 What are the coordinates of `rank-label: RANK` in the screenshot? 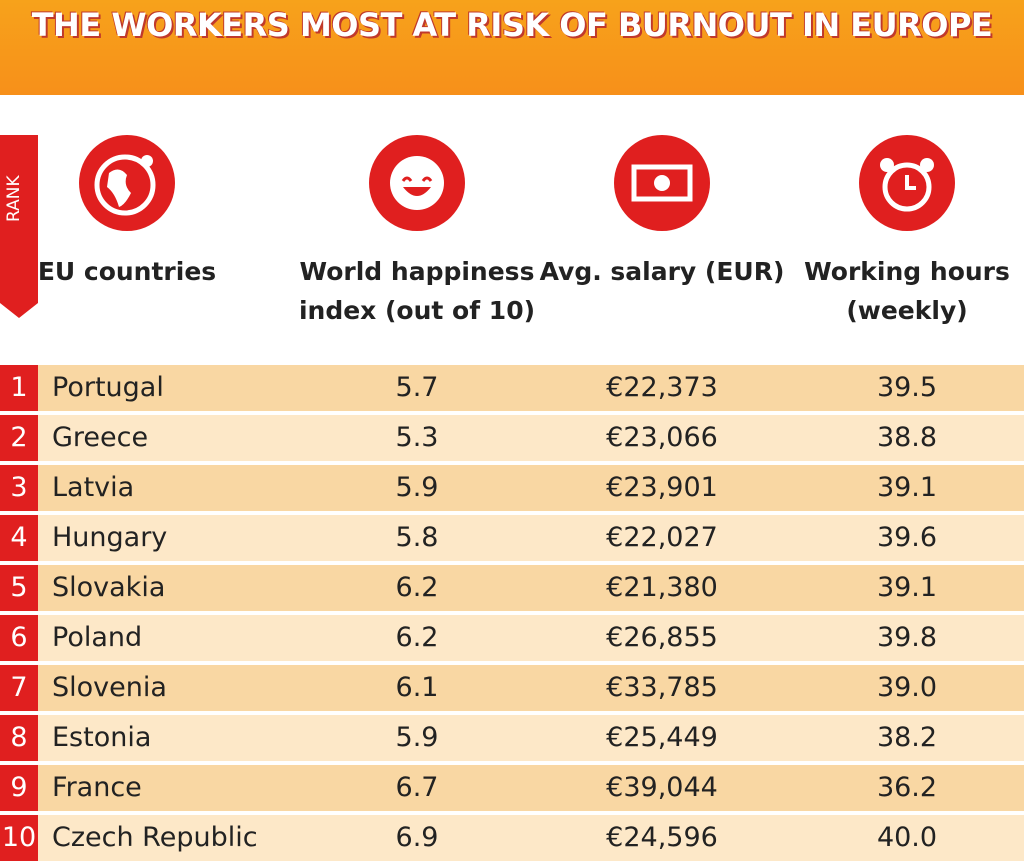 It's located at (14, 198).